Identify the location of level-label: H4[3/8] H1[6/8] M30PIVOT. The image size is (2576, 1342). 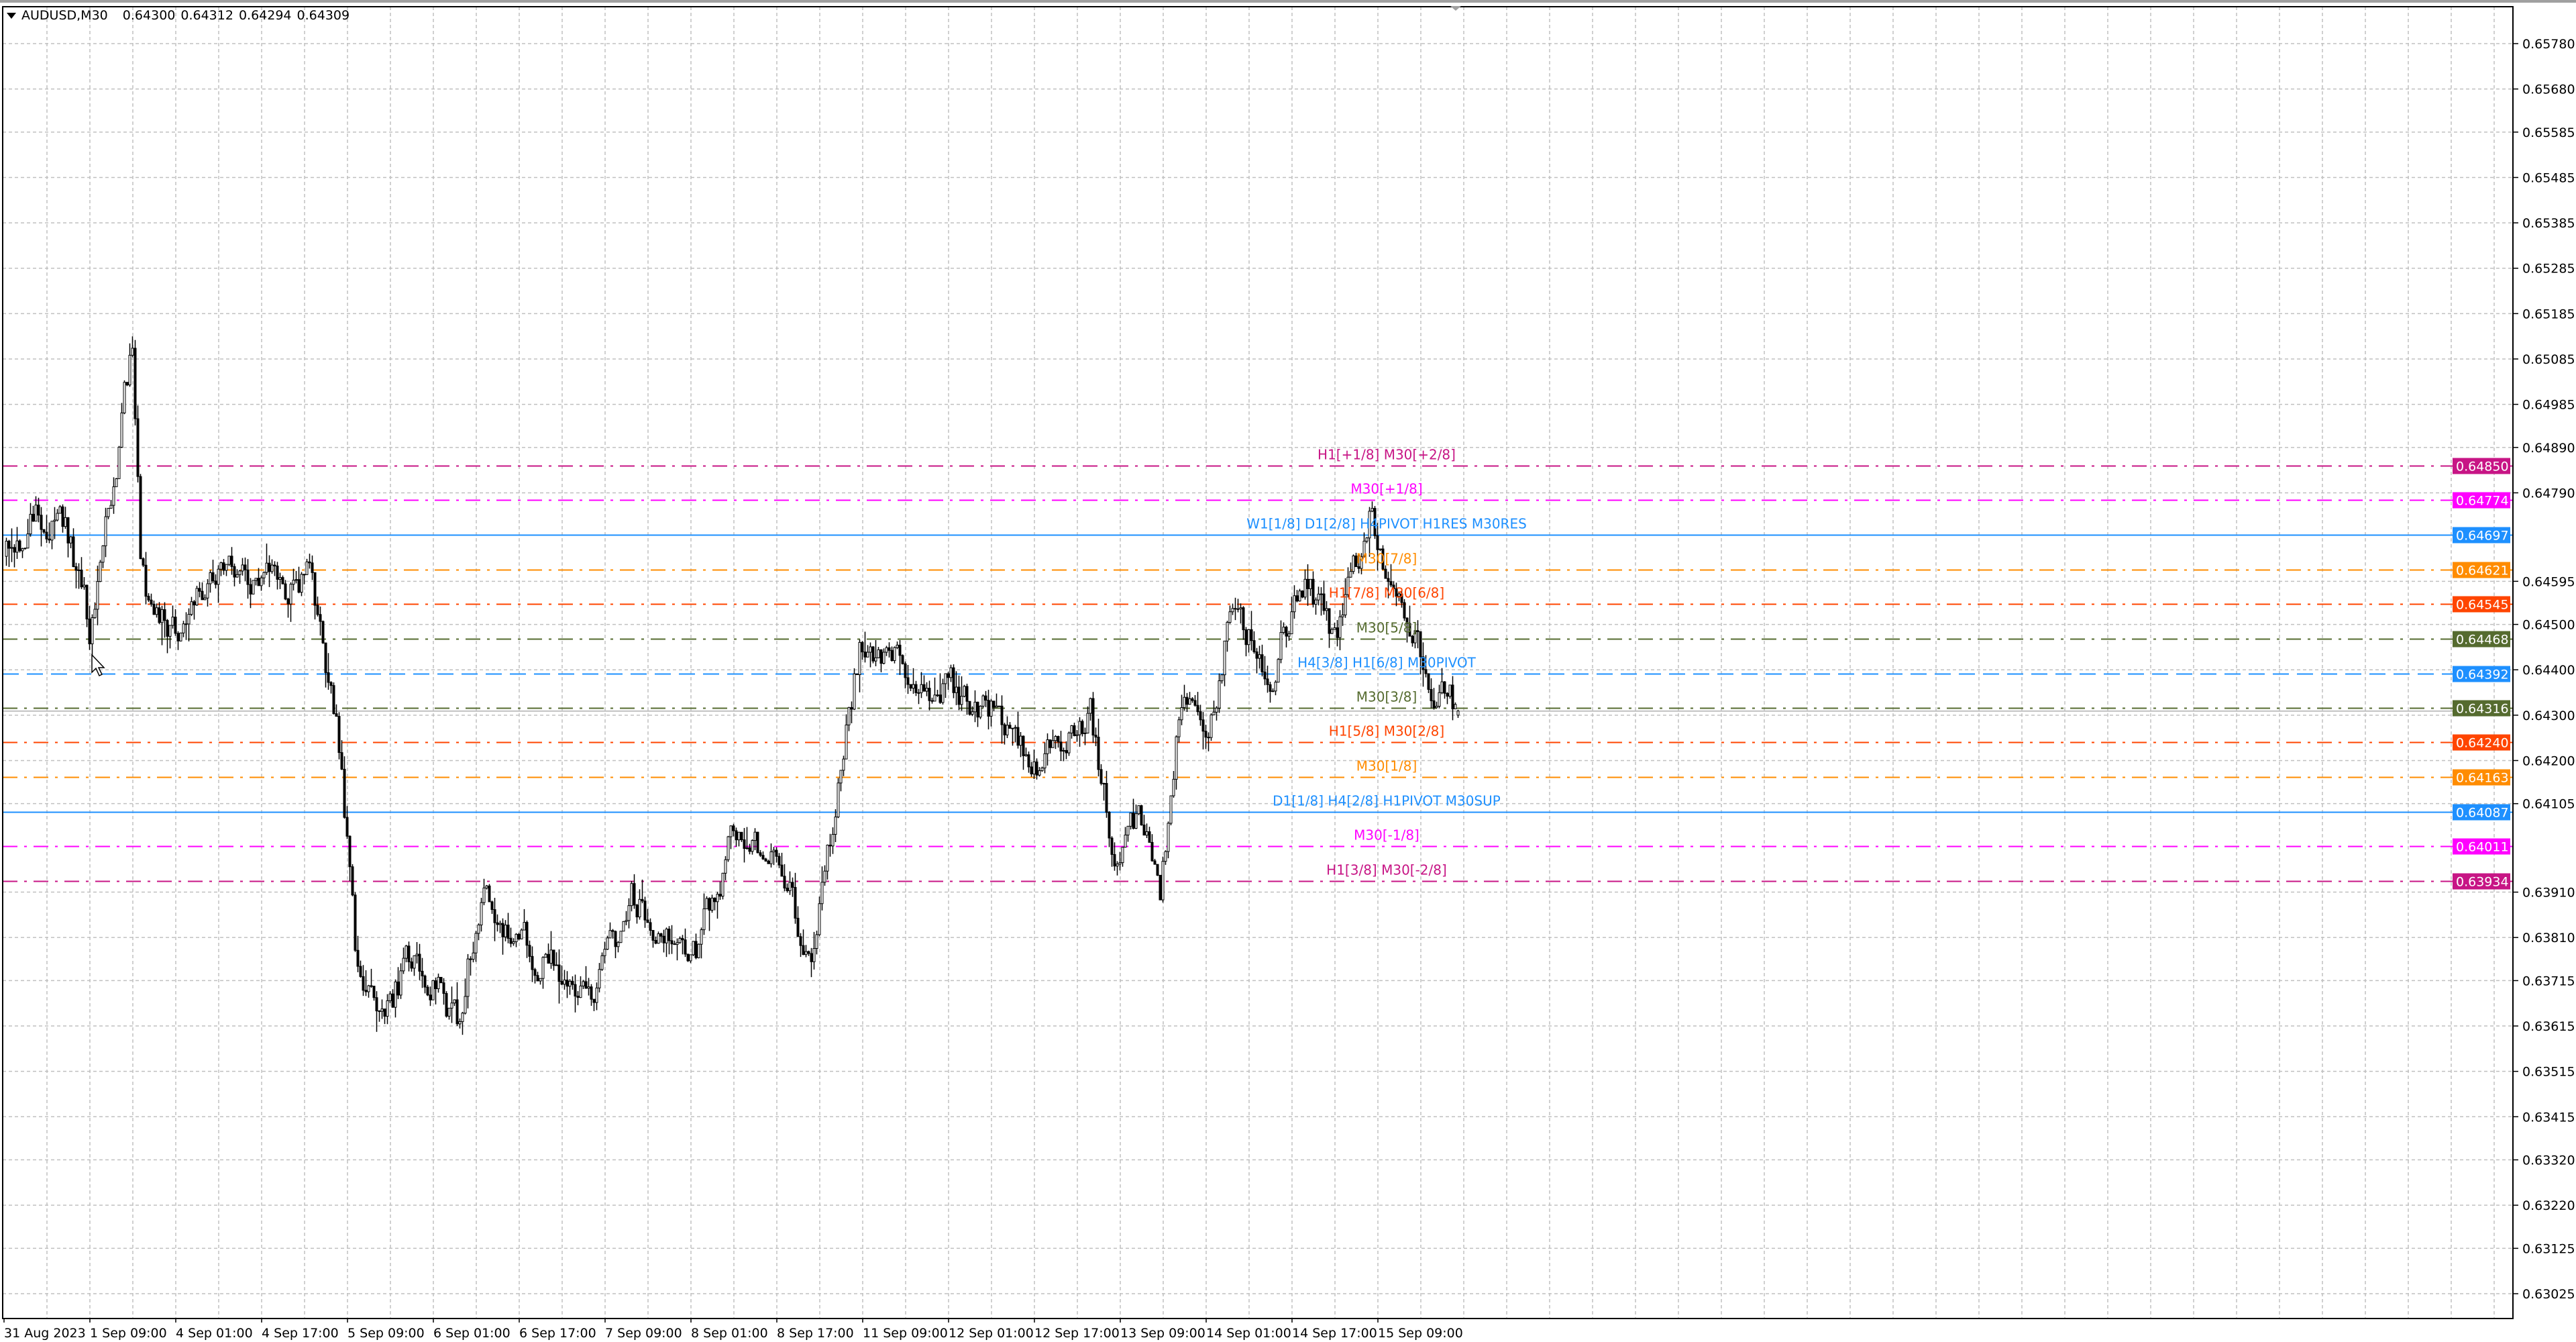
(1387, 663).